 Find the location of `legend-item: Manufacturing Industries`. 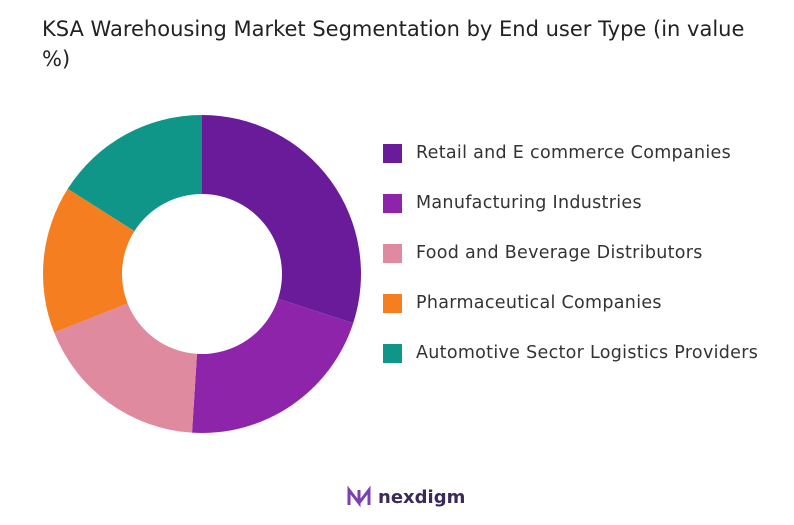

legend-item: Manufacturing Industries is located at coordinates (583, 203).